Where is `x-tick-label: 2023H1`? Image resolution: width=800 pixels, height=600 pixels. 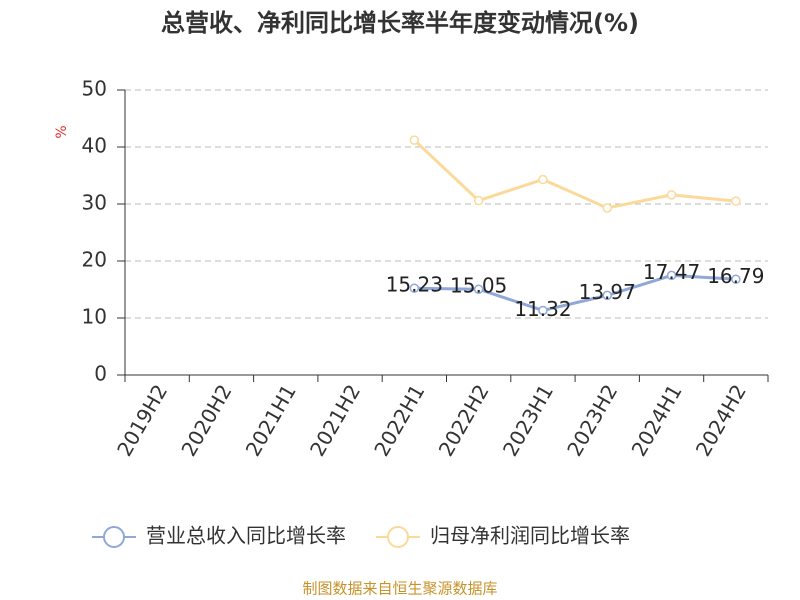
x-tick-label: 2023H1 is located at coordinates (528, 420).